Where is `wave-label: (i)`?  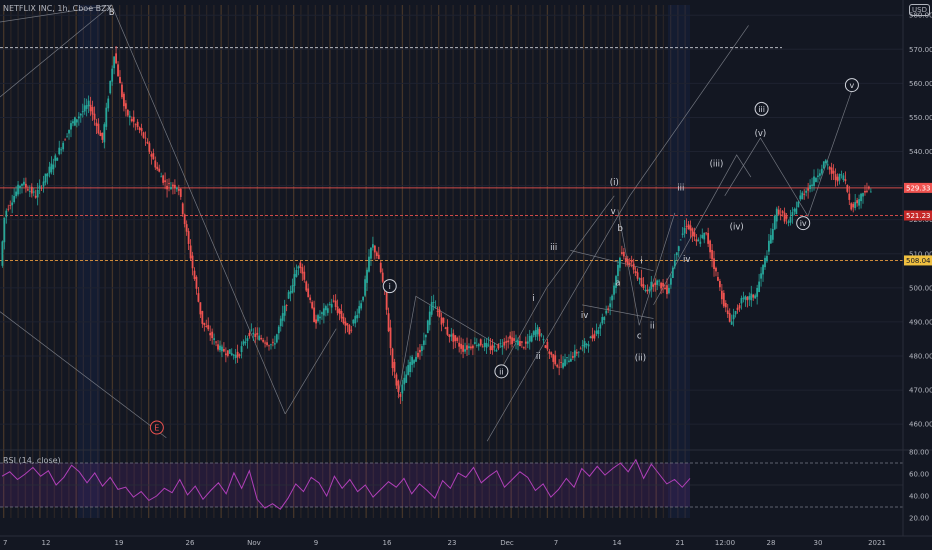
wave-label: (i) is located at coordinates (614, 183).